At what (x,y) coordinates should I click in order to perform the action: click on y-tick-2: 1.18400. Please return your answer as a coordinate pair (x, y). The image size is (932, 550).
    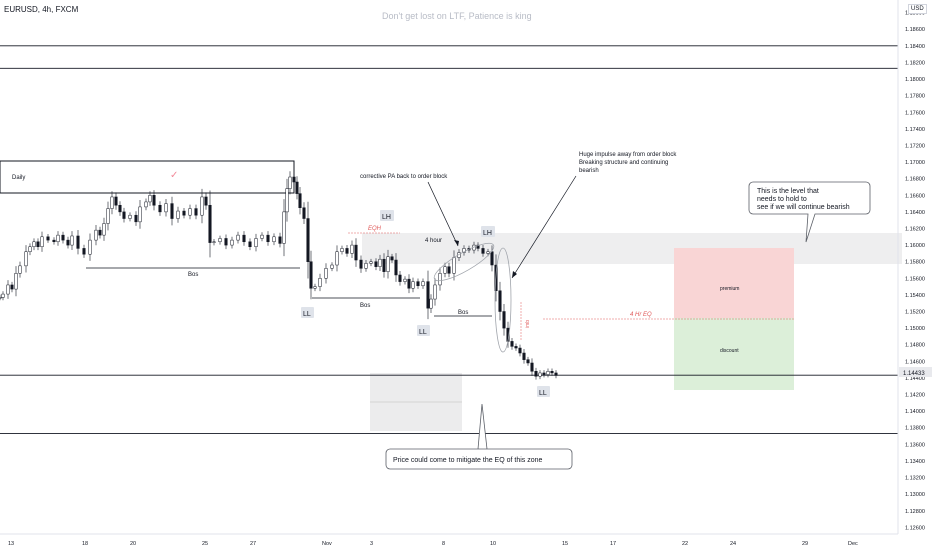
    Looking at the image, I should click on (915, 47).